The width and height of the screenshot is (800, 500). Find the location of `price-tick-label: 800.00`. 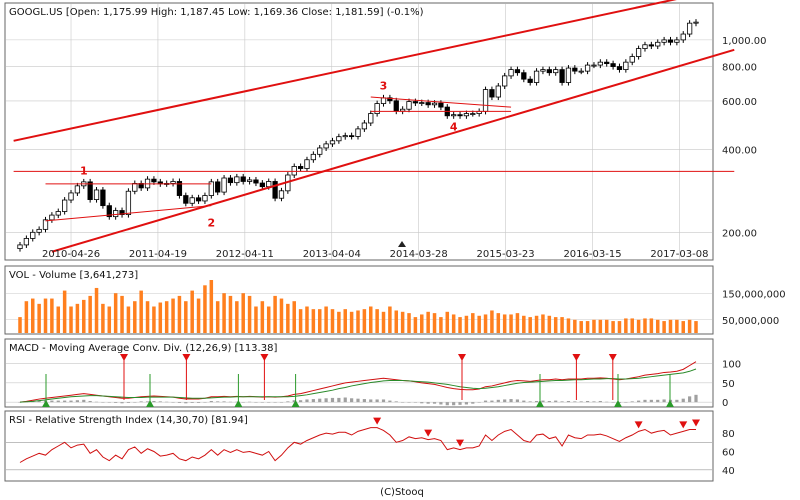

price-tick-label: 800.00 is located at coordinates (739, 68).